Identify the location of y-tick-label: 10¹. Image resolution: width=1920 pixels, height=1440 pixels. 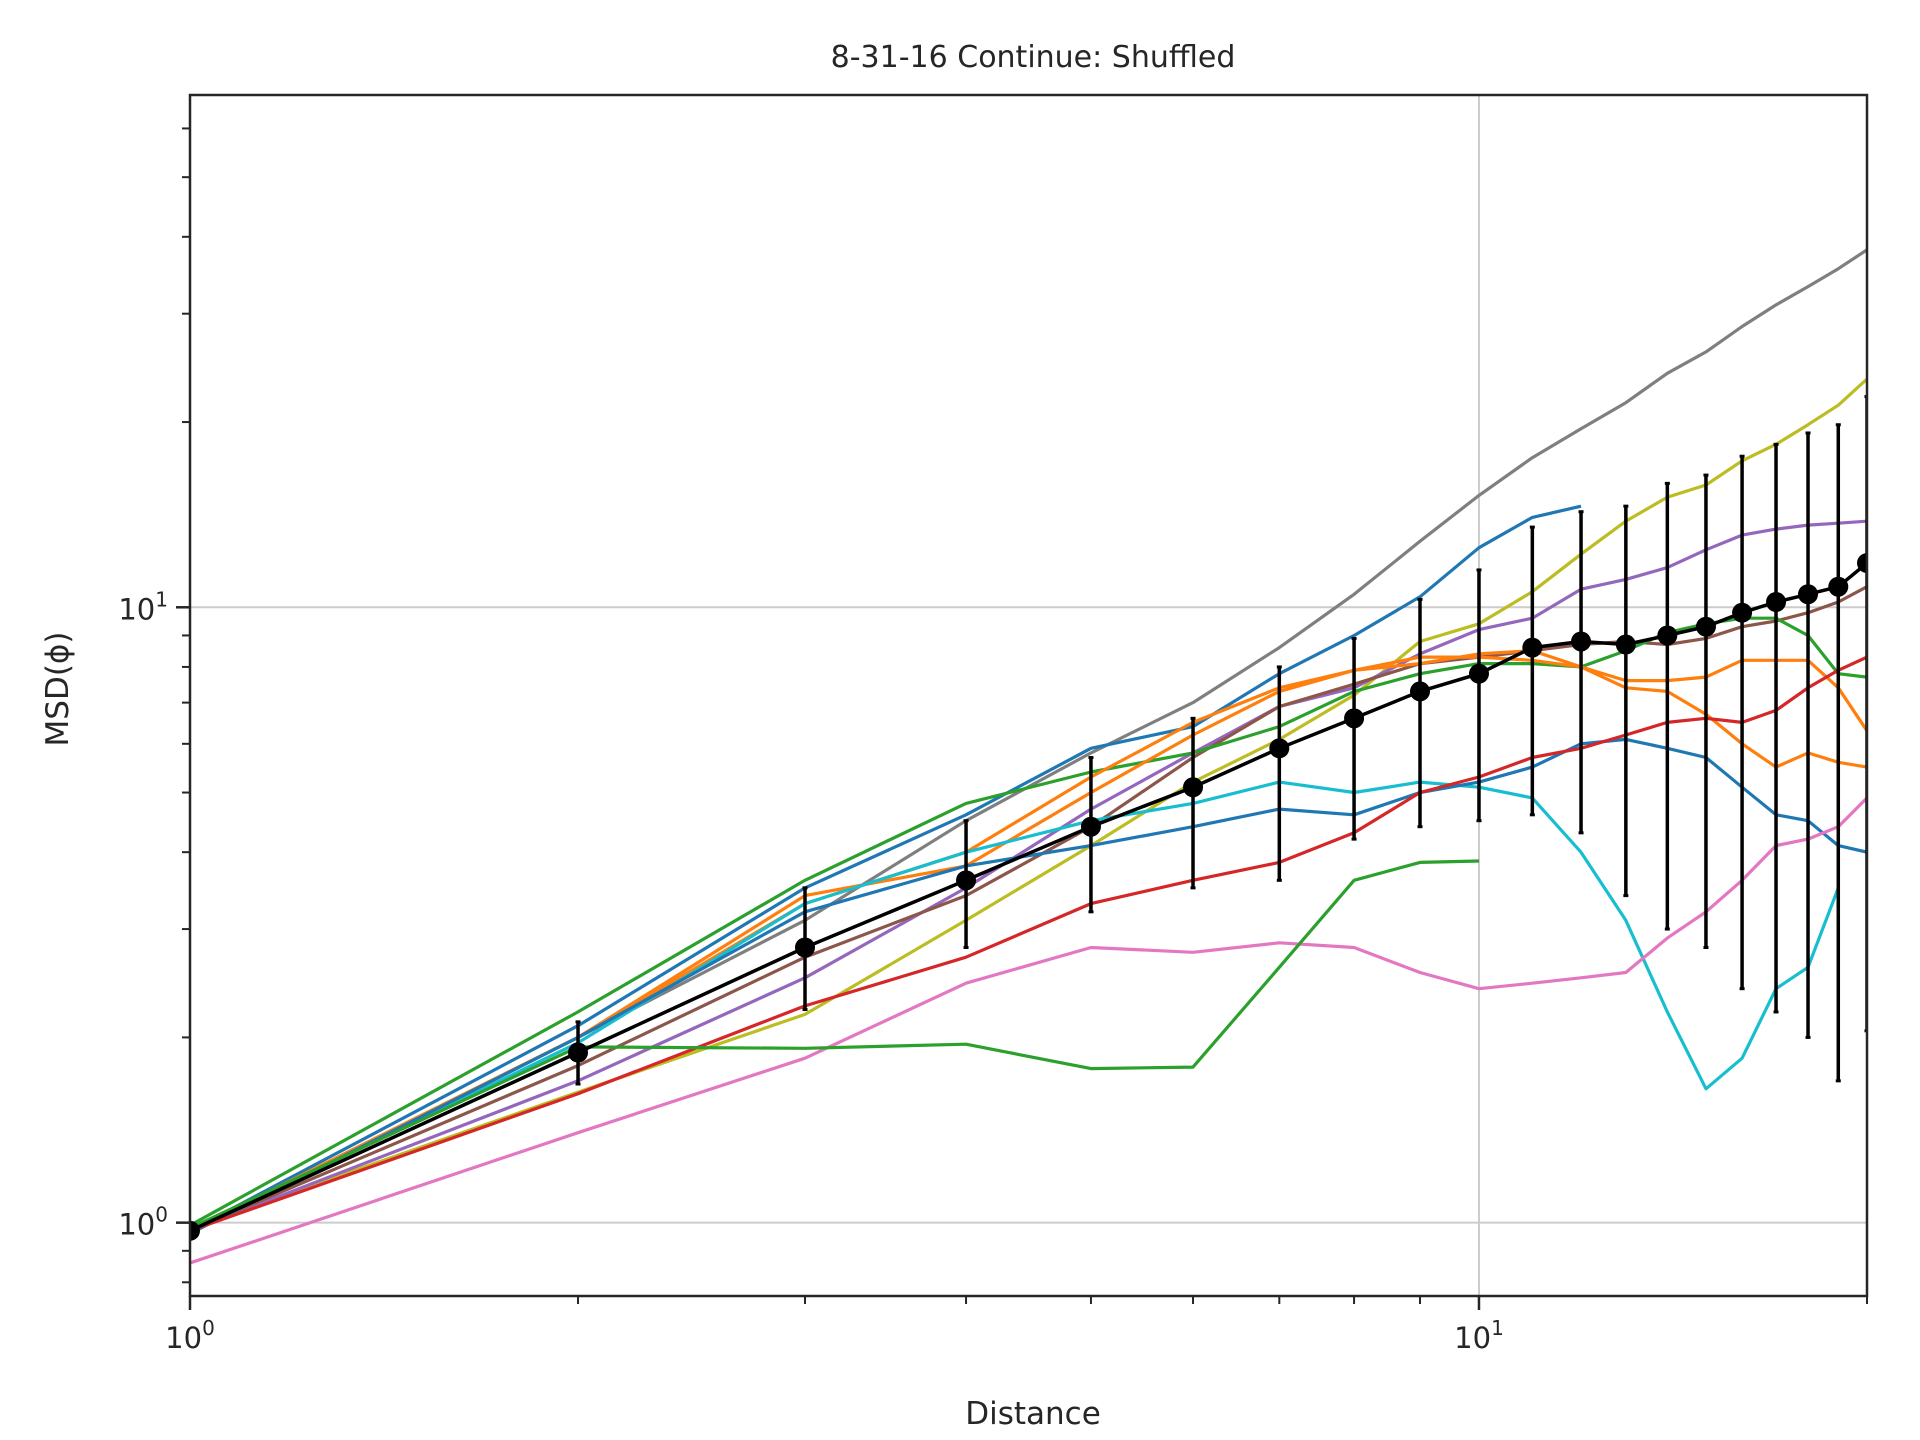
(143, 606).